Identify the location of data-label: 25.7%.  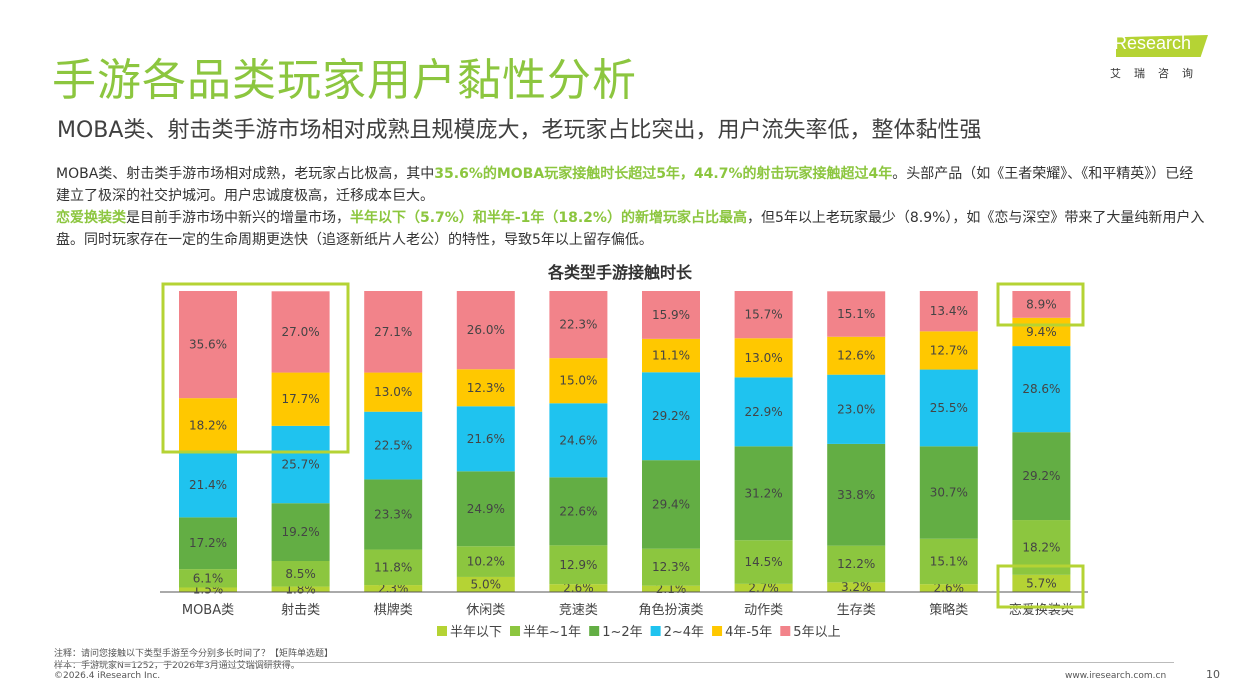
(301, 465).